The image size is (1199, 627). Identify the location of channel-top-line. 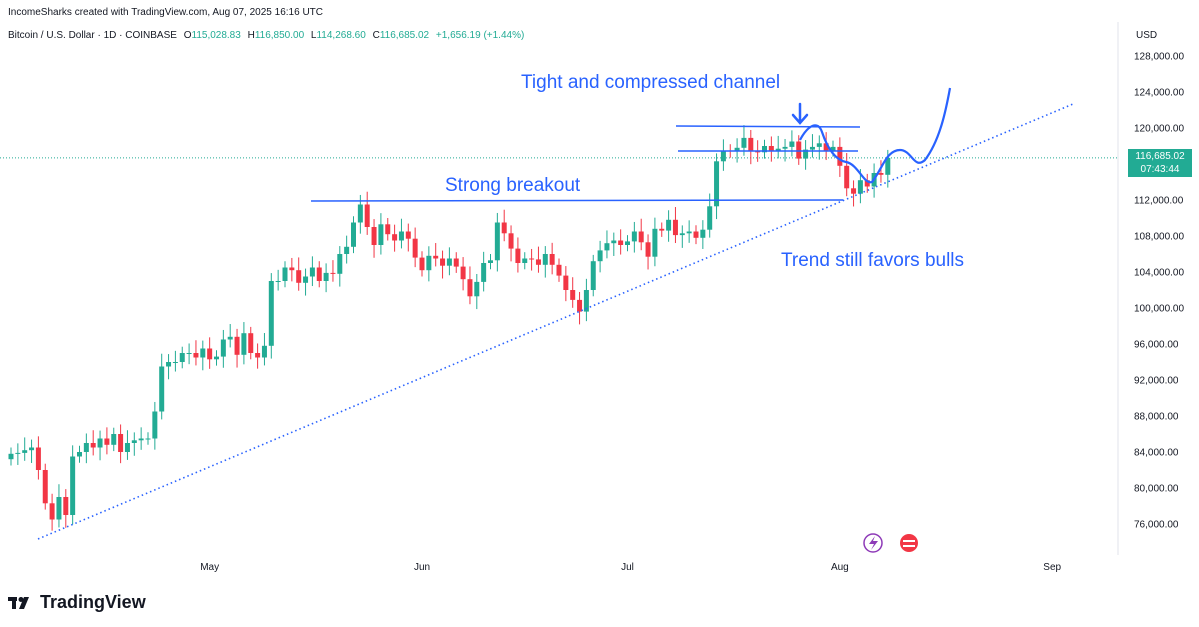
(768, 126).